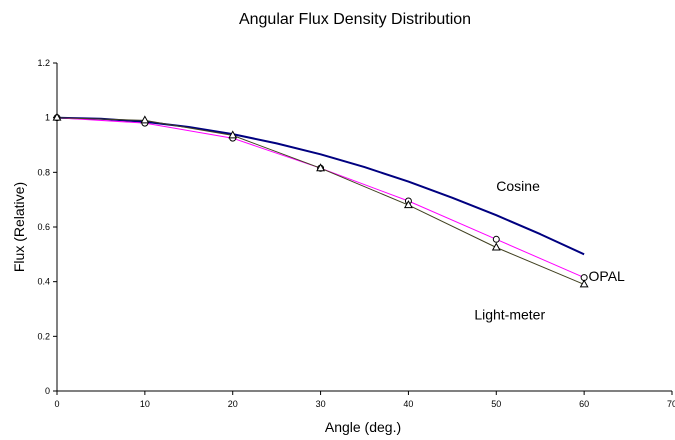  I want to click on x-tick-label: 30, so click(321, 404).